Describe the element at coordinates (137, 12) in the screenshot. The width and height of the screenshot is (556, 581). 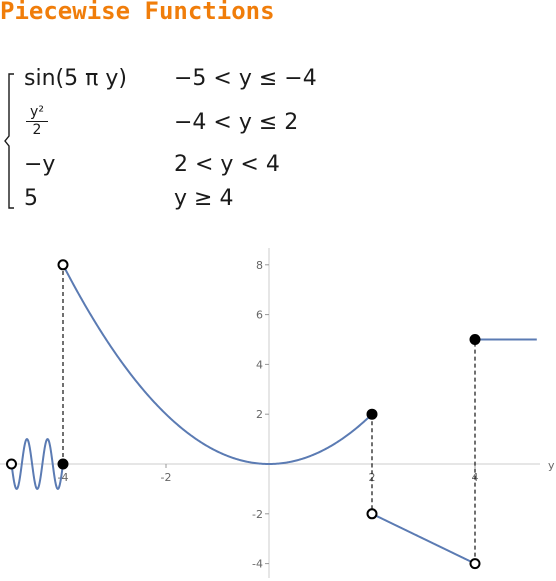
I see `page-title: Piecewise Functions` at that location.